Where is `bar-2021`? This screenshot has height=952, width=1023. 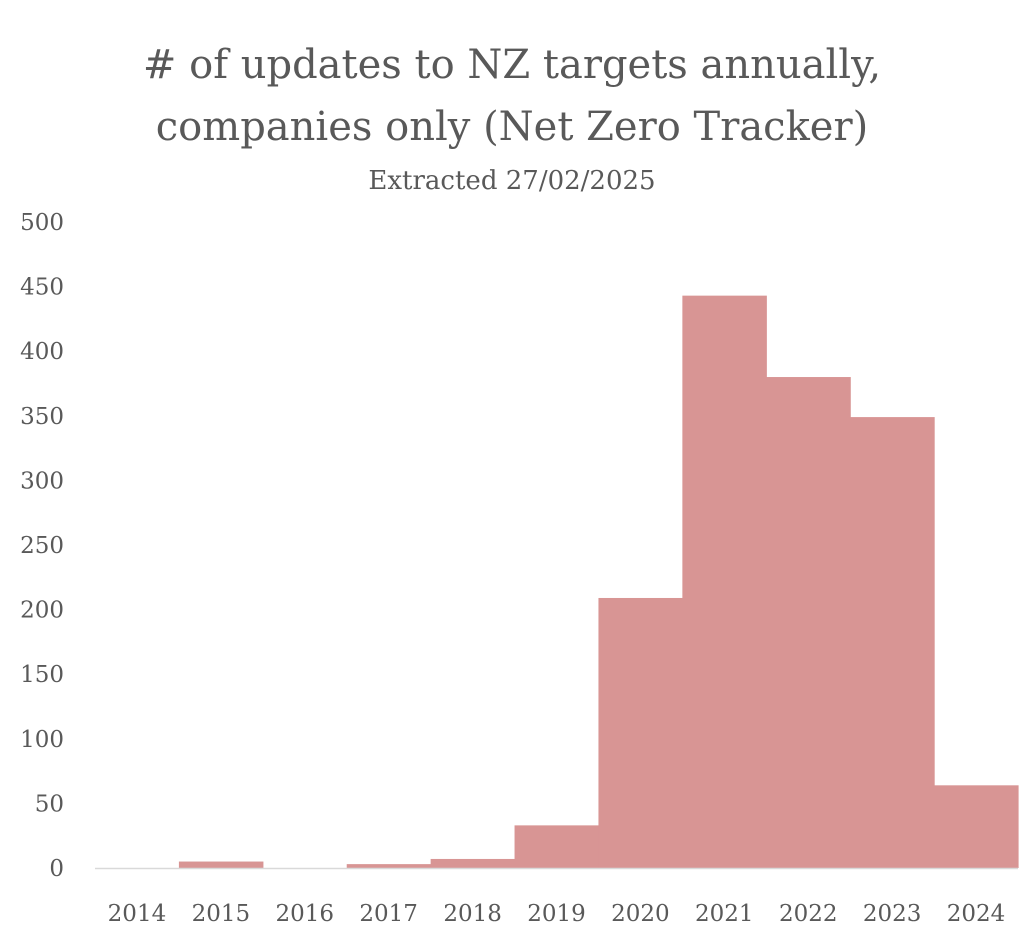
bar-2021 is located at coordinates (724, 581).